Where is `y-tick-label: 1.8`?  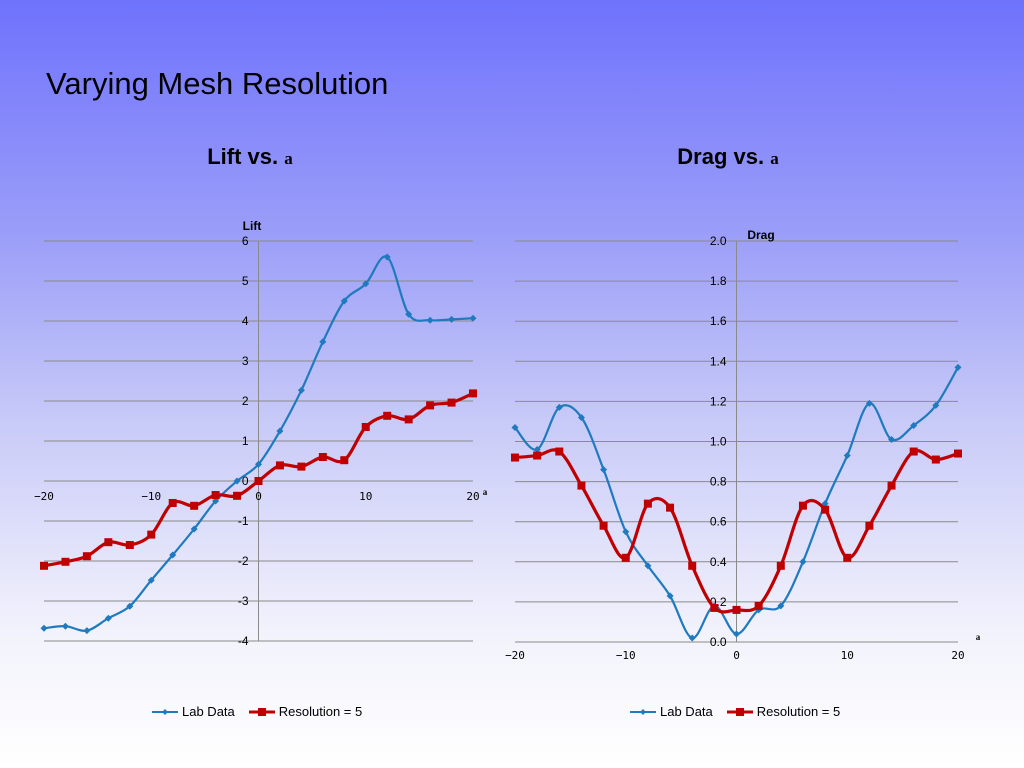
y-tick-label: 1.8 is located at coordinates (718, 281).